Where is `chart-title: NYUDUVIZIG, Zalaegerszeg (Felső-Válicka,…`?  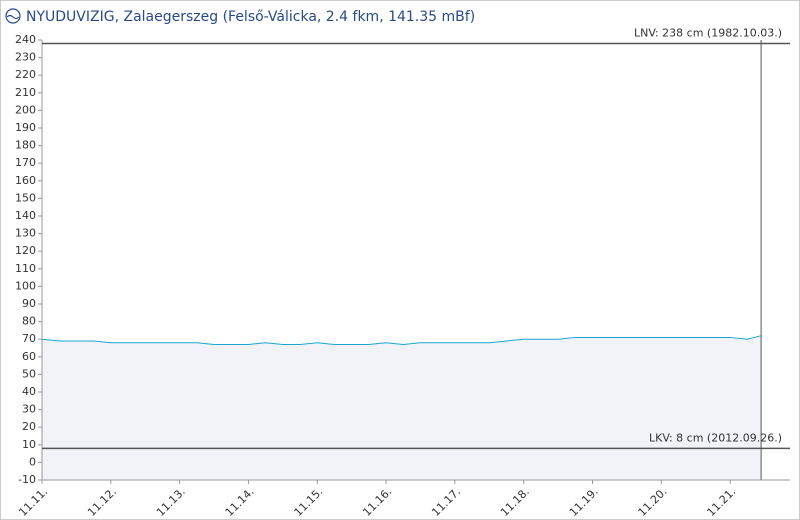 chart-title: NYUDUVIZIG, Zalaegerszeg (Felső-Válicka,… is located at coordinates (250, 17).